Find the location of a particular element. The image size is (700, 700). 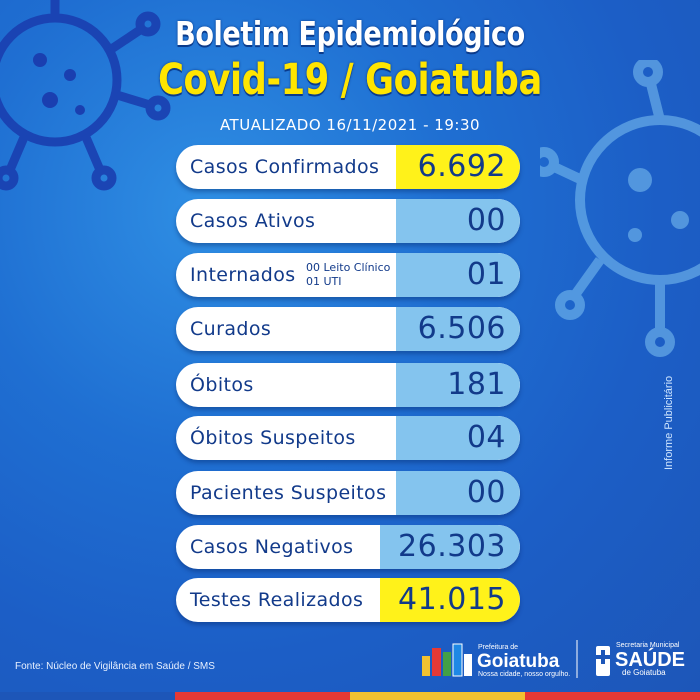

row-casos-ativos: Casos Ativos 00 is located at coordinates (348, 221).